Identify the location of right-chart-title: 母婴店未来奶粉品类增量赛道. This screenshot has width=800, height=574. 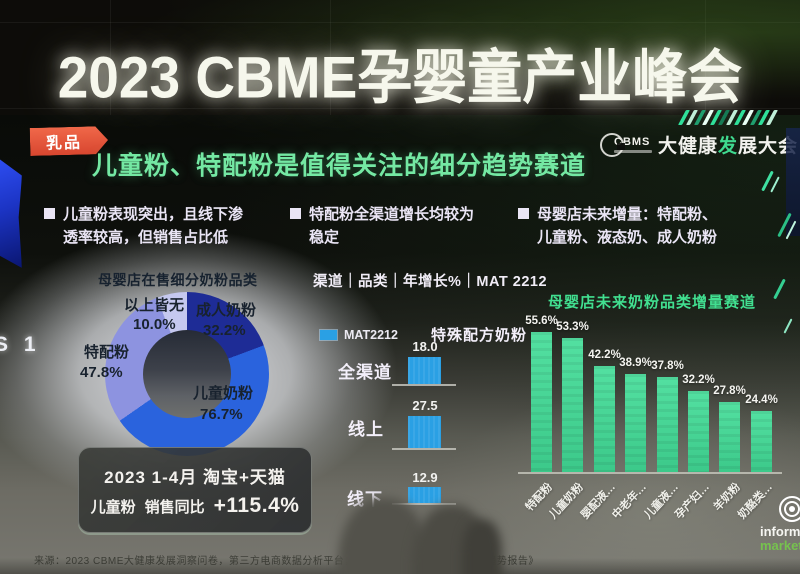
(652, 302).